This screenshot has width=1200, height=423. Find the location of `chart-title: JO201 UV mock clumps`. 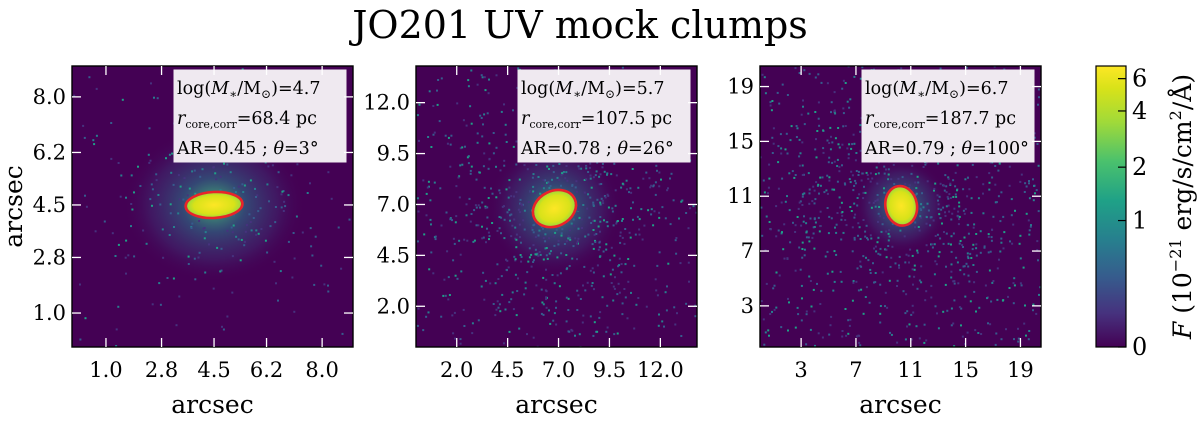

chart-title: JO201 UV mock clumps is located at coordinates (578, 25).